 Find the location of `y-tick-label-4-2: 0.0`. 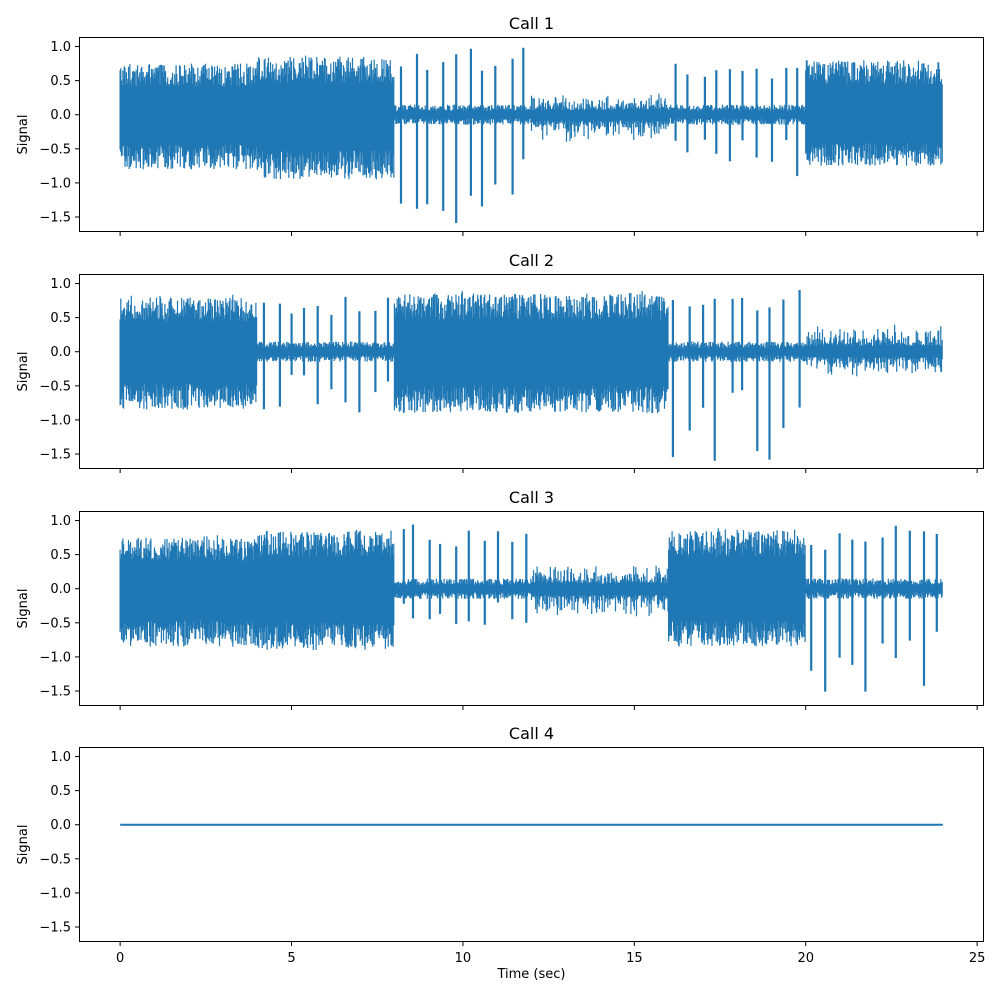

y-tick-label-4-2: 0.0 is located at coordinates (60, 825).